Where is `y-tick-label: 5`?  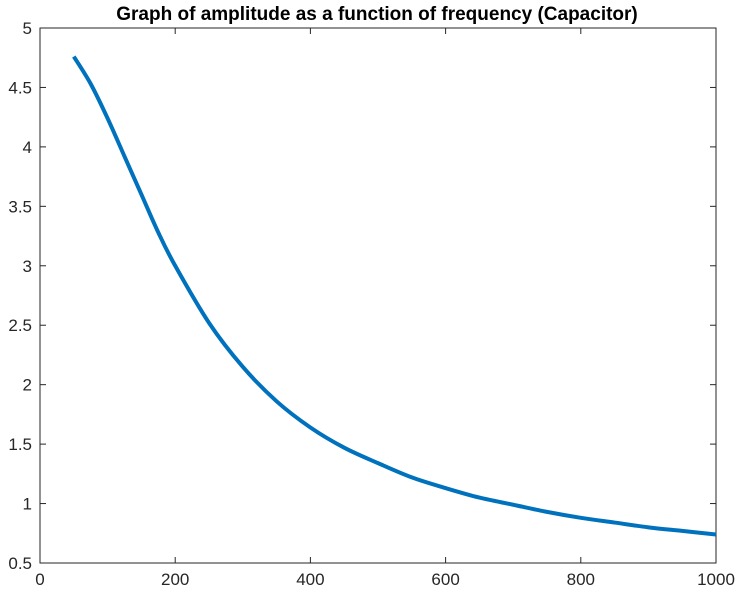 y-tick-label: 5 is located at coordinates (27, 28).